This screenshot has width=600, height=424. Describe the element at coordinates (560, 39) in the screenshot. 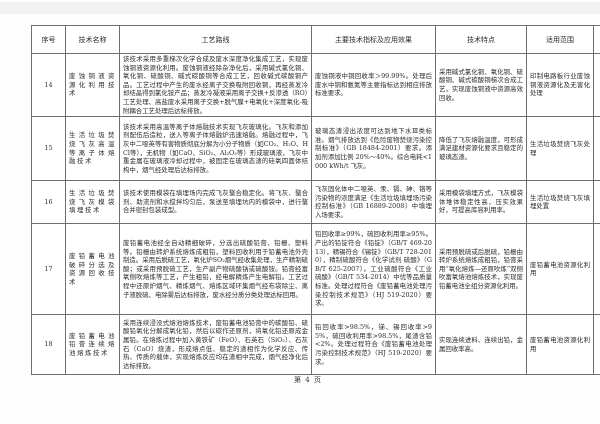

I see `column-header-scope: 适用范围` at that location.